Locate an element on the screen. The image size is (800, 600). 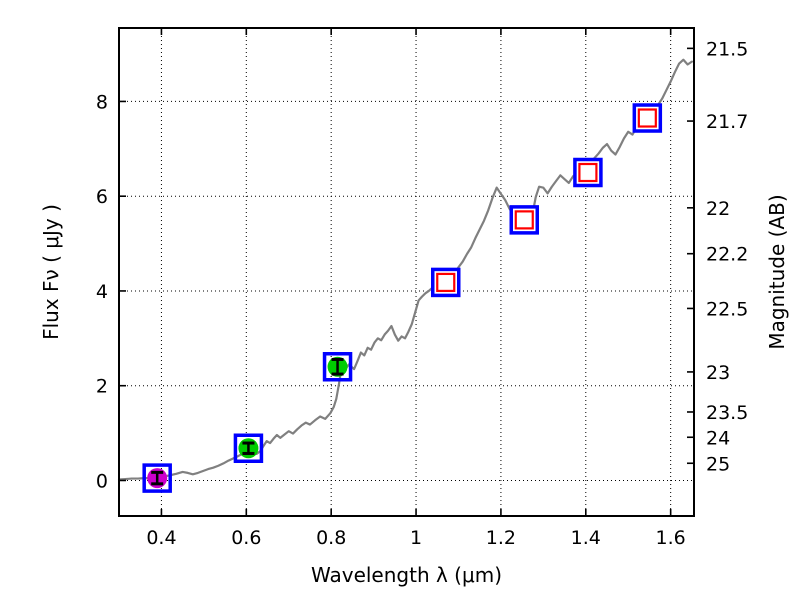
y-tick-label-right: 25 is located at coordinates (718, 464).